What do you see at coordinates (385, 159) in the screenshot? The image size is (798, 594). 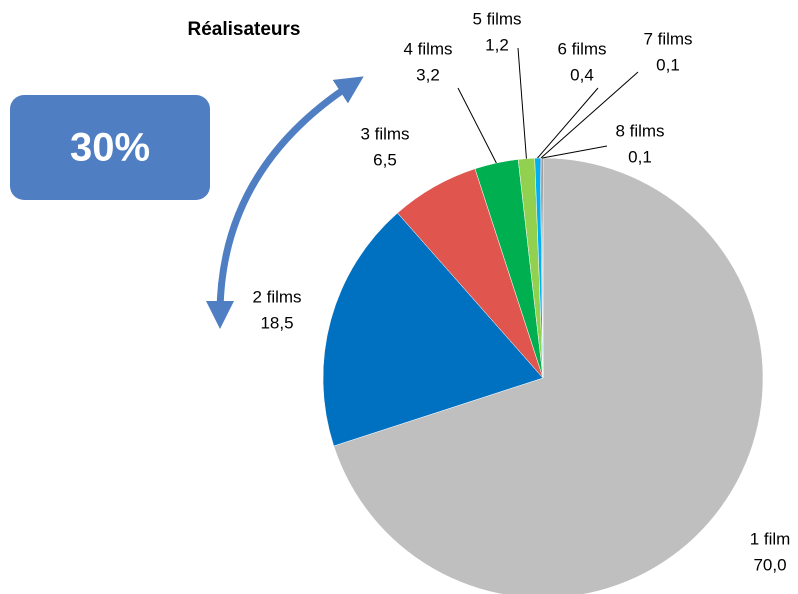 I see `data-label-value: 6,5` at bounding box center [385, 159].